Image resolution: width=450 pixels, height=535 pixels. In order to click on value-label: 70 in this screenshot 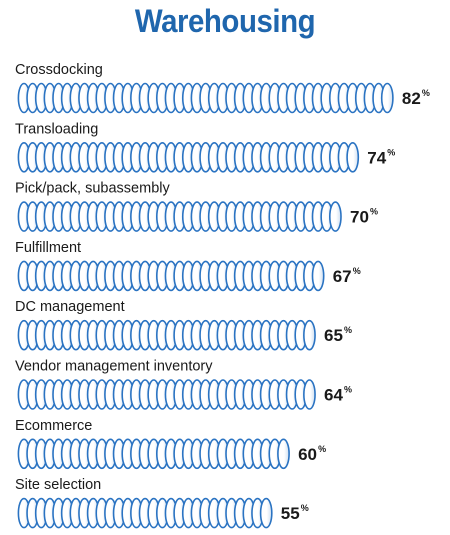, I will do `click(359, 217)`.